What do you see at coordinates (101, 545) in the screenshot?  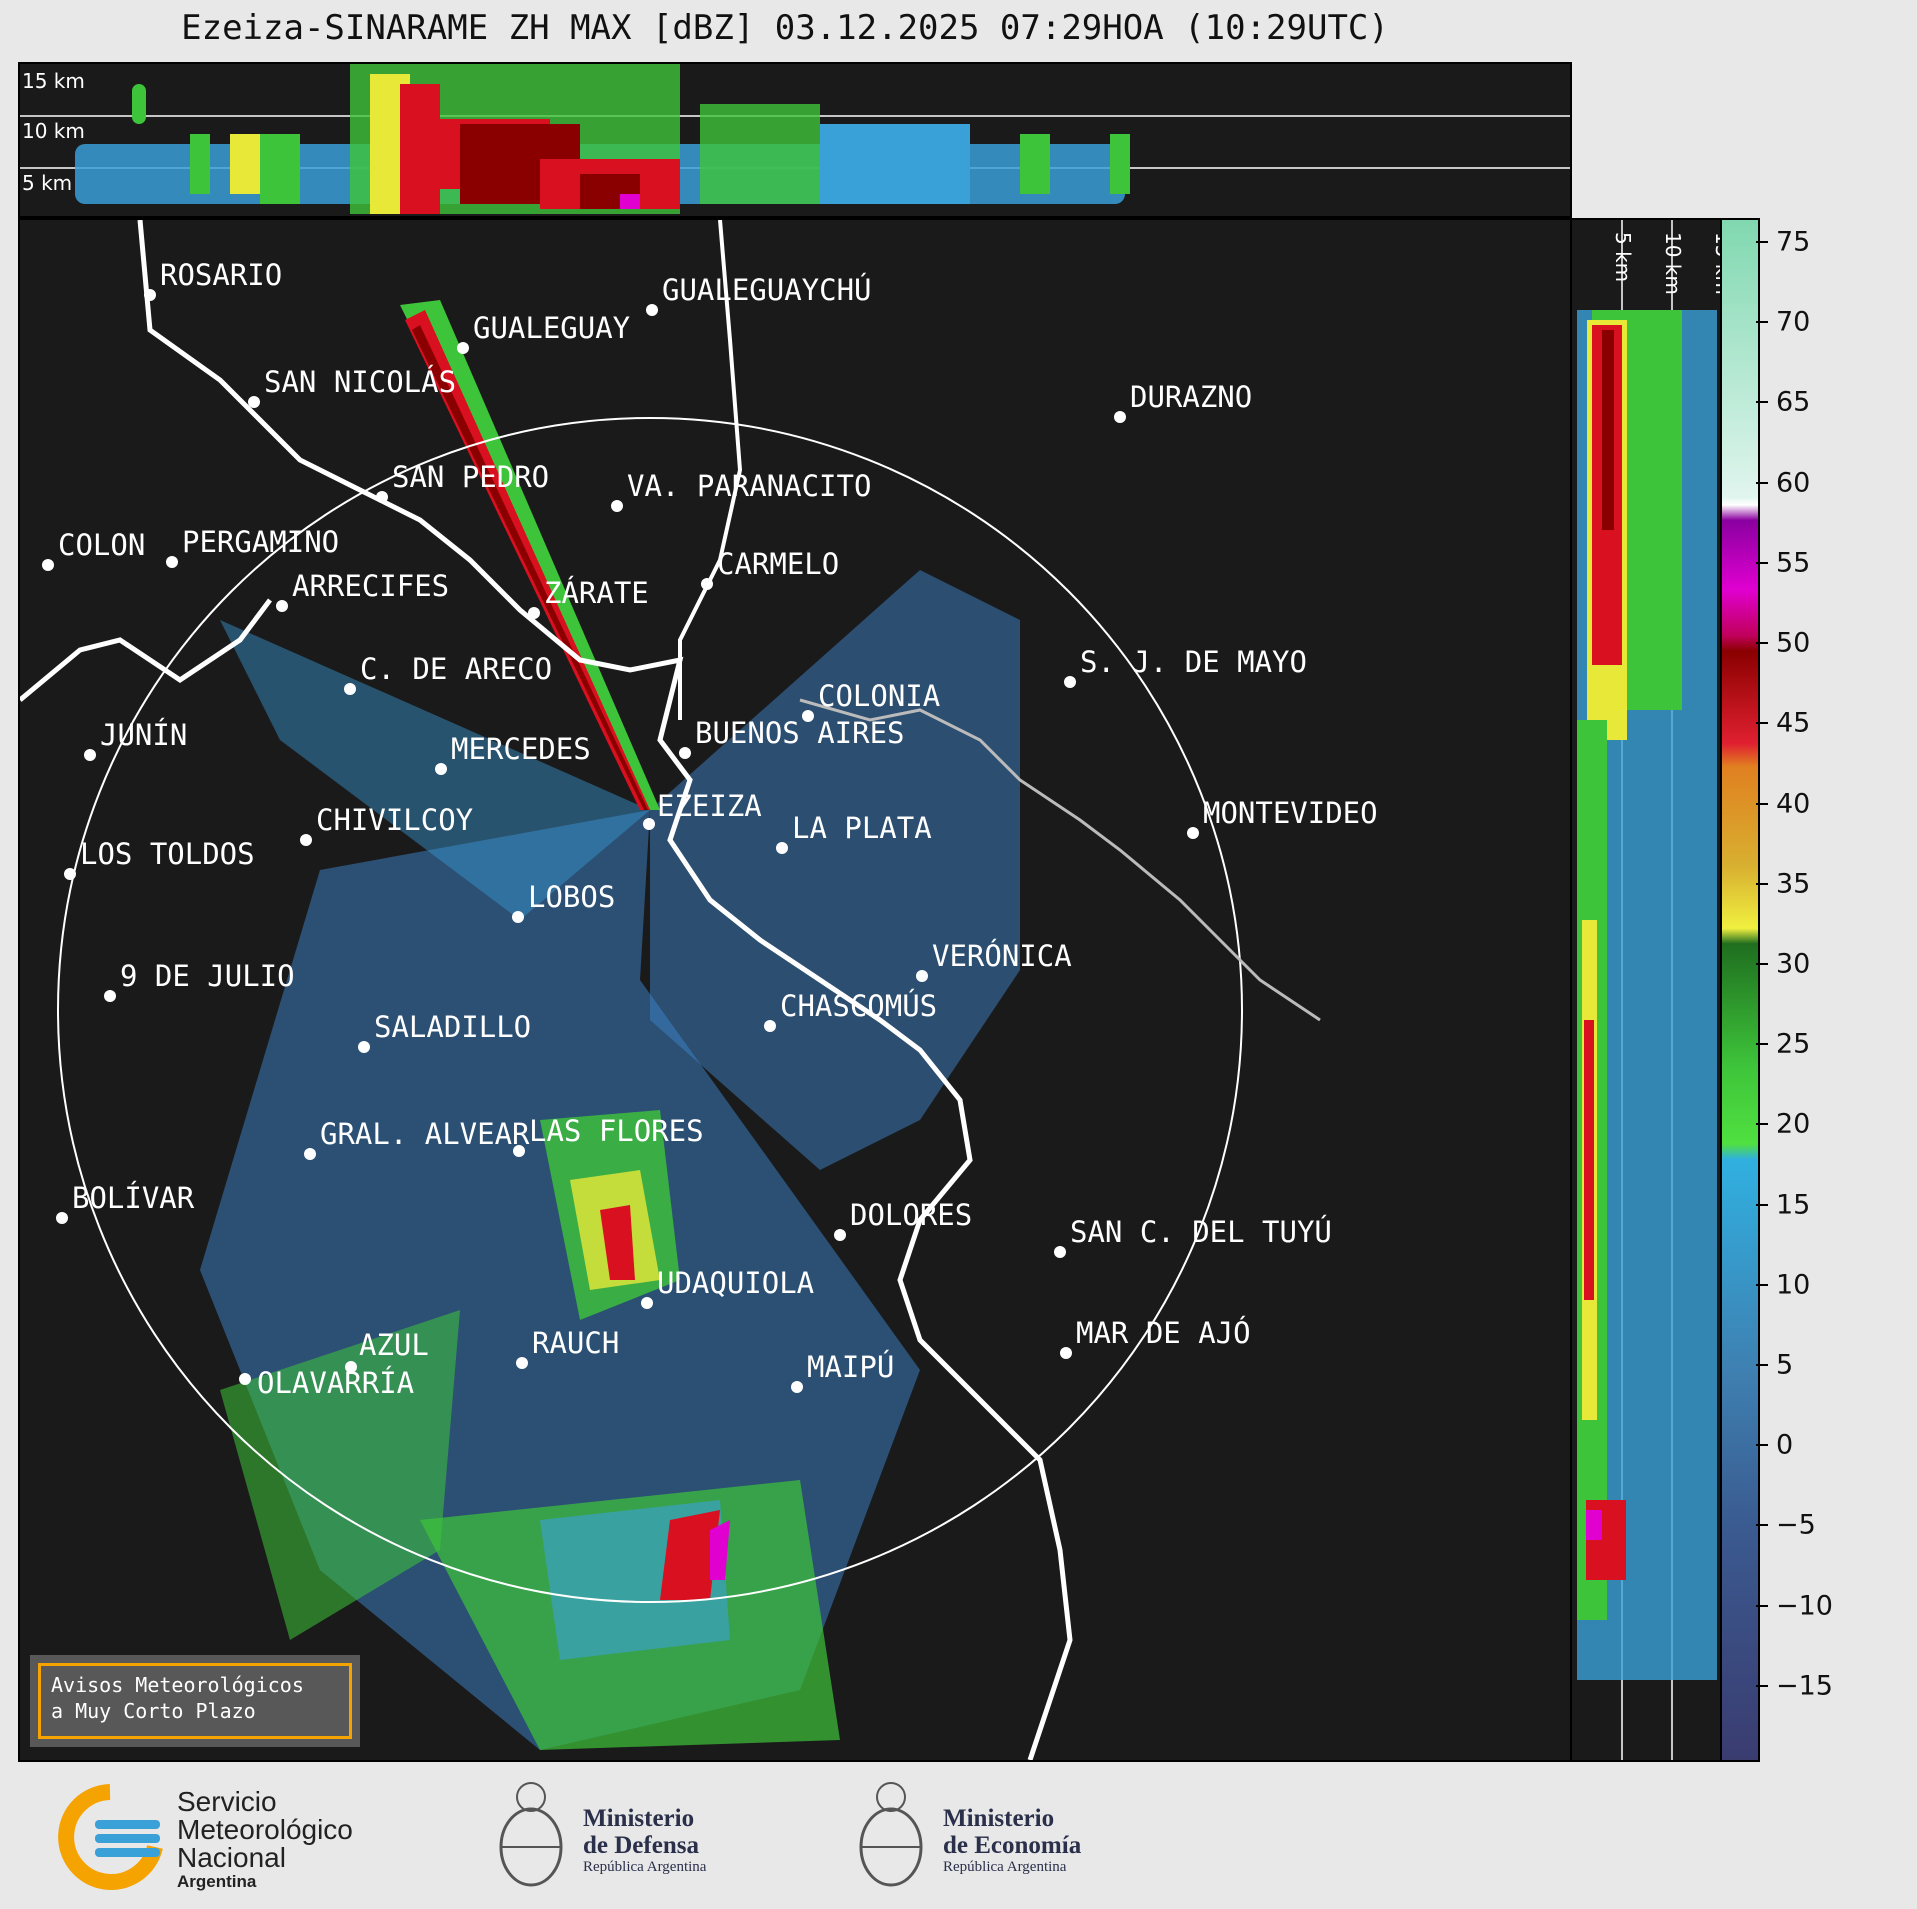 I see `city-label: COLON` at bounding box center [101, 545].